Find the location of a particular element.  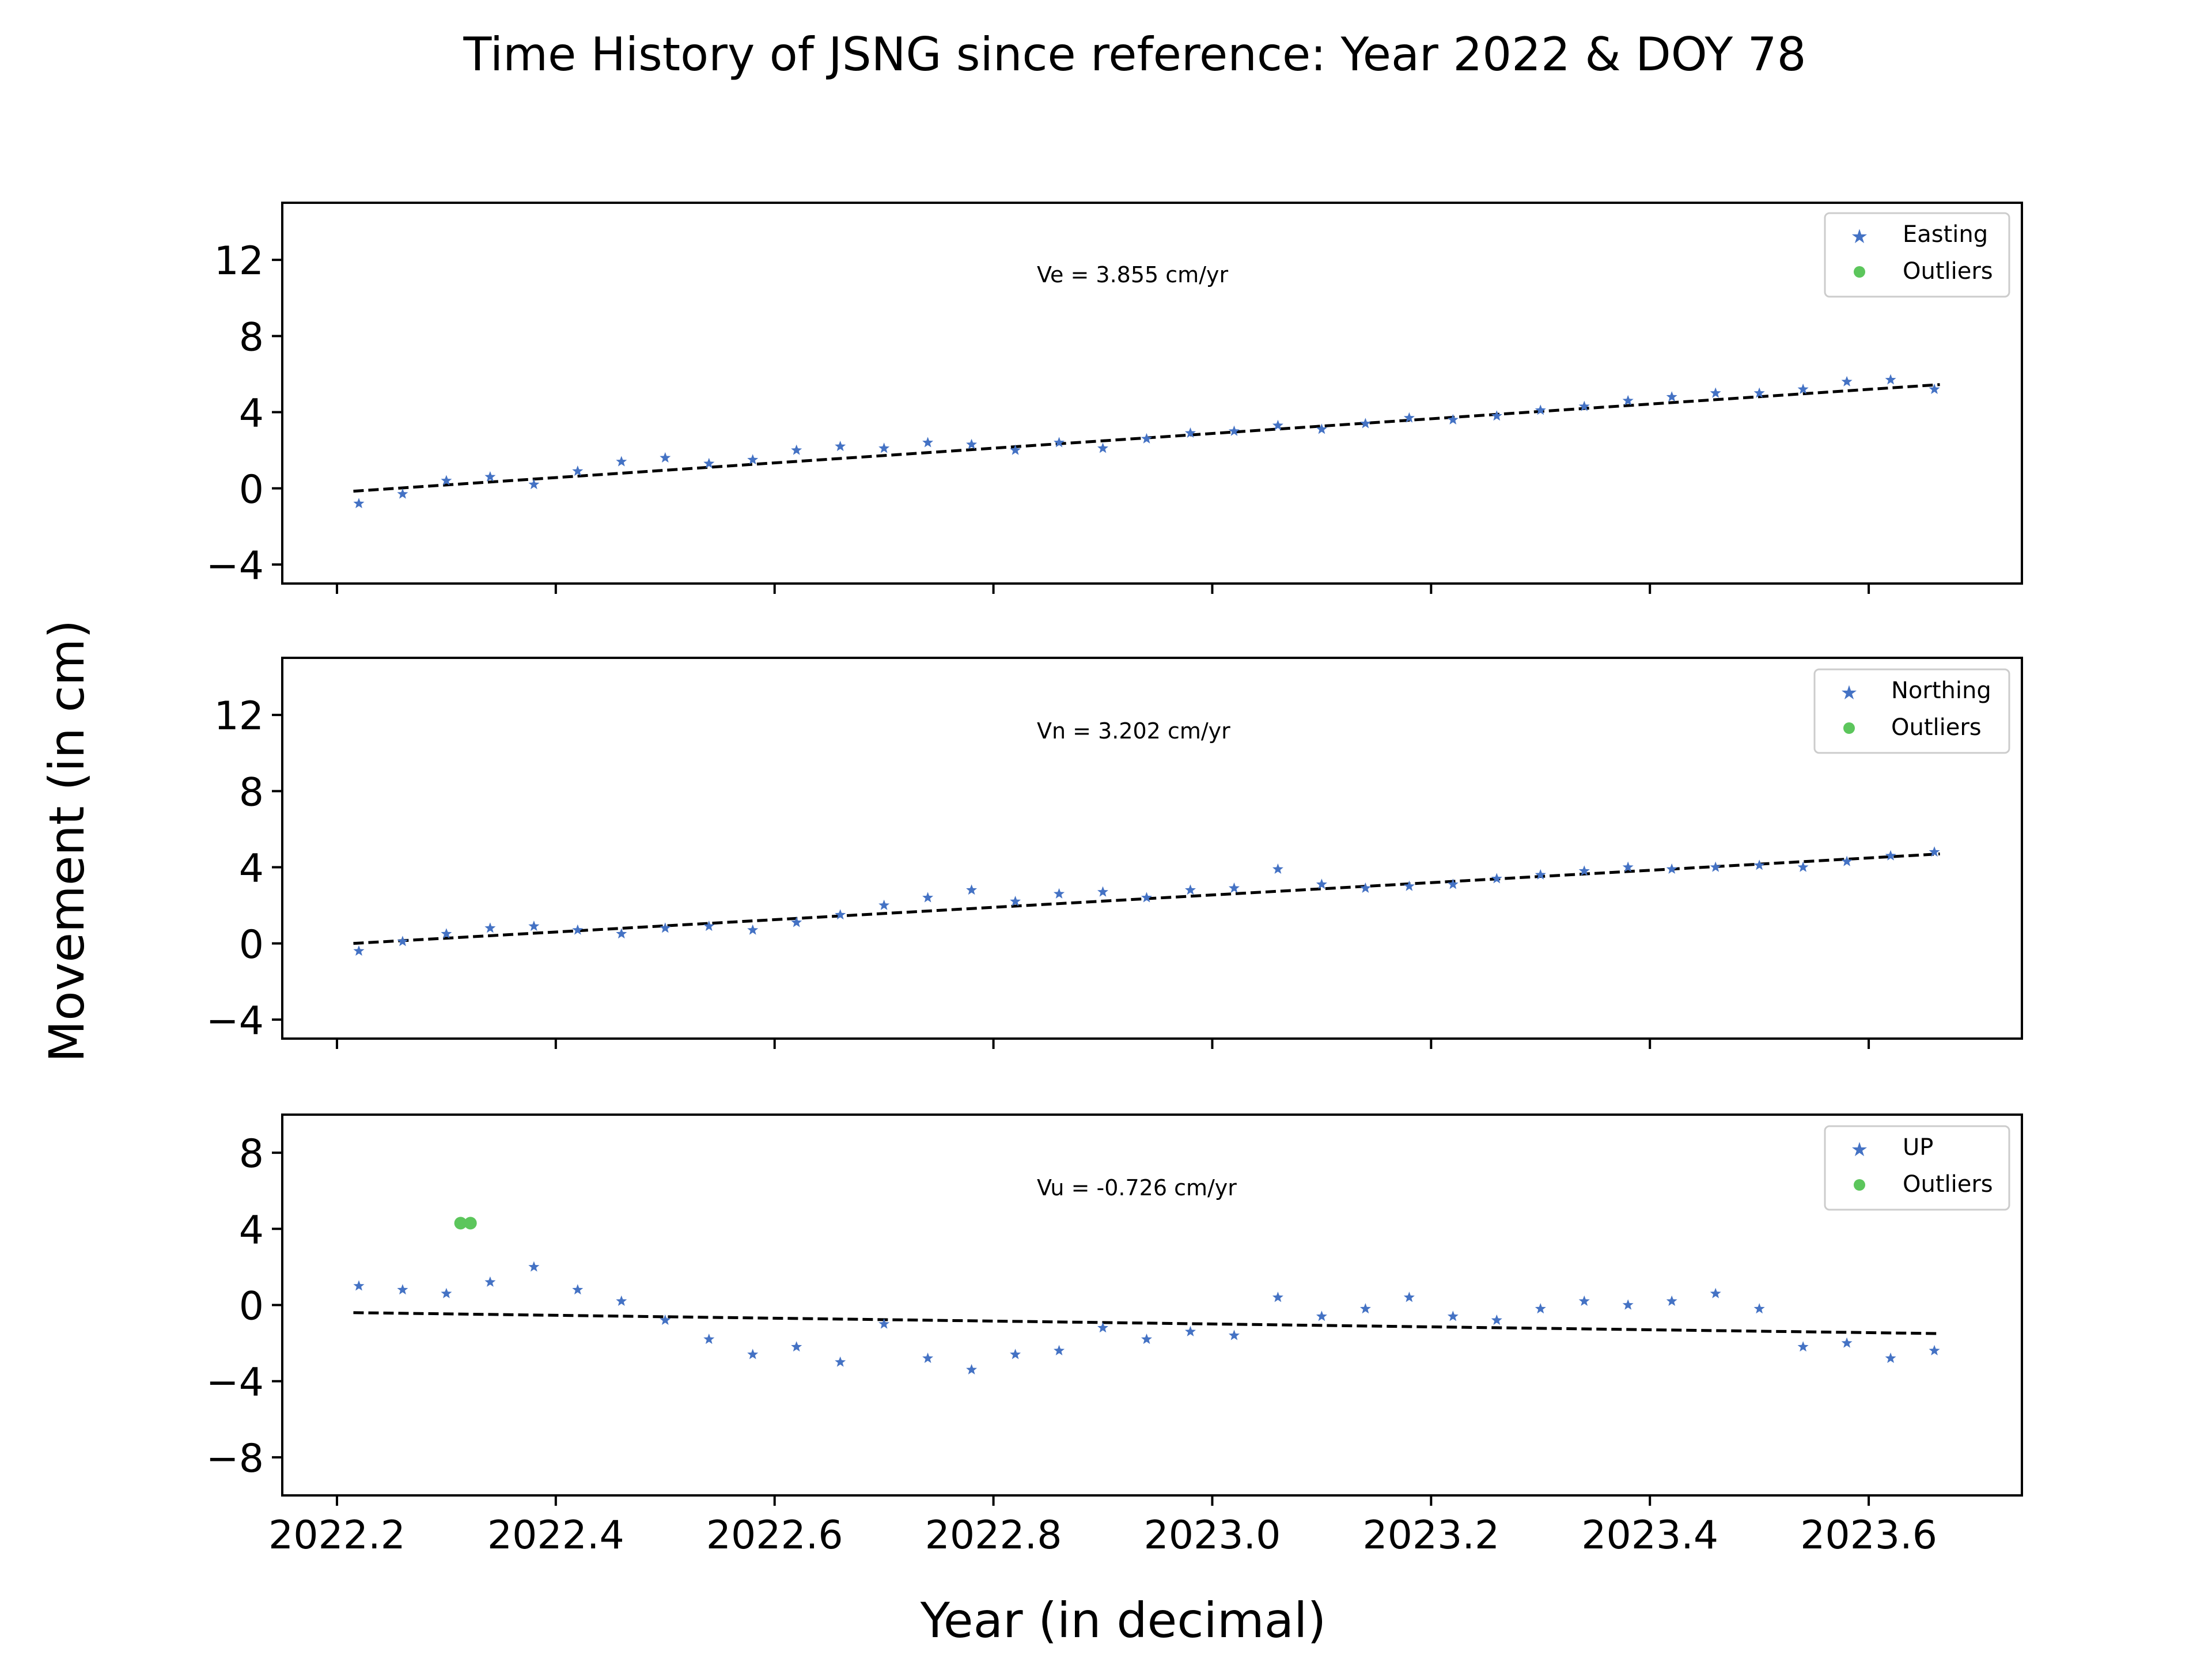

legend: ★ UP Outliers is located at coordinates (1917, 1168).